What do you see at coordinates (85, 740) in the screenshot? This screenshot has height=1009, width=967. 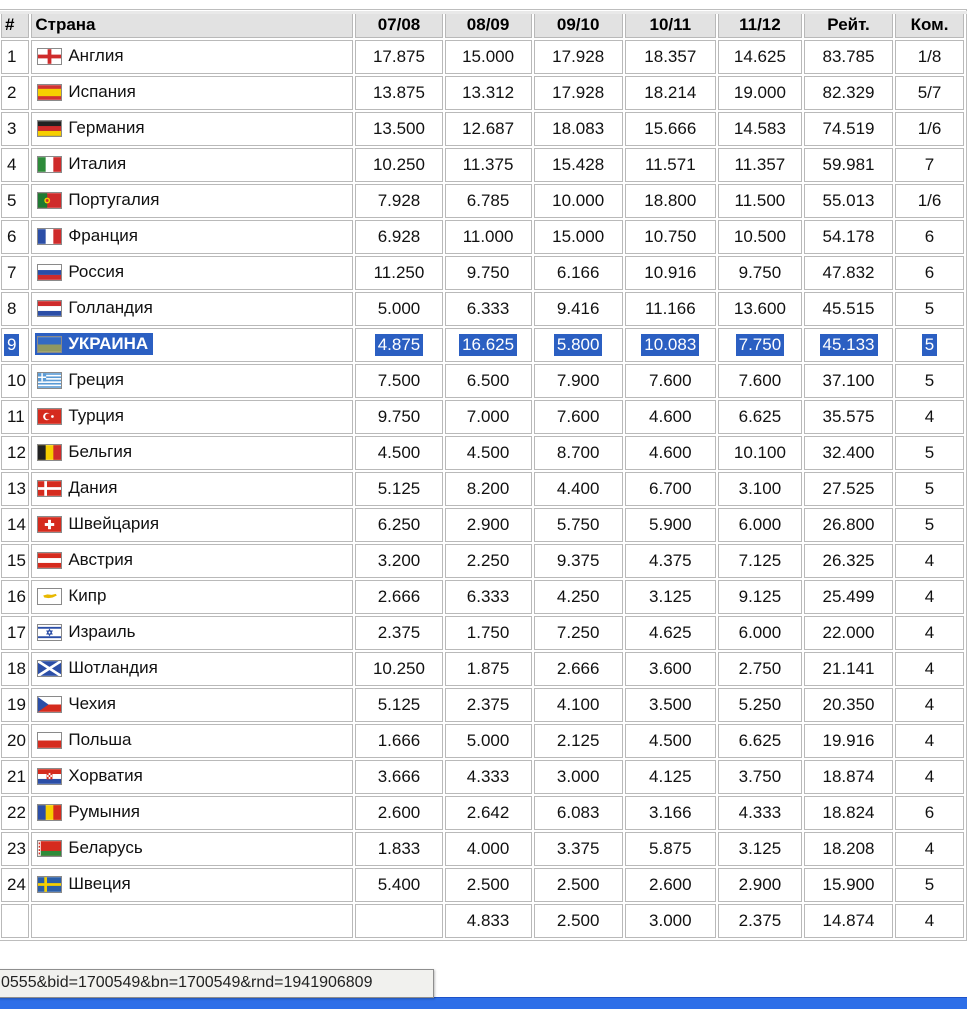 I see `country-label-group: Польша` at bounding box center [85, 740].